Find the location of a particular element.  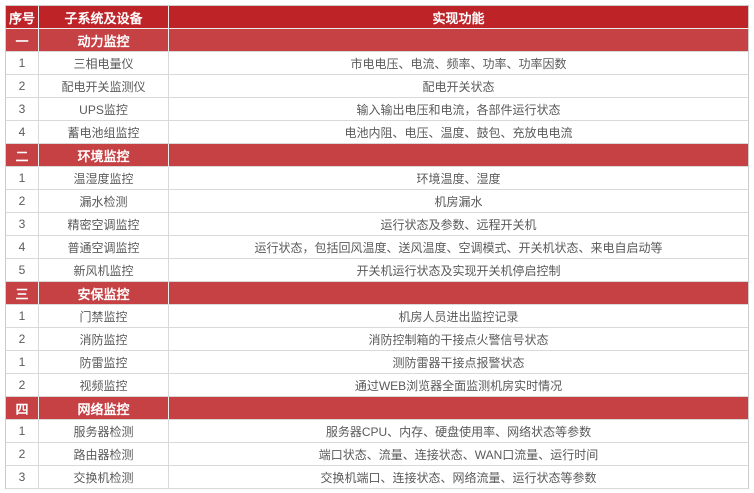

table-row: 1 三相电量仪 市电电压、电流、频率、功率、功率因数 is located at coordinates (377, 63).